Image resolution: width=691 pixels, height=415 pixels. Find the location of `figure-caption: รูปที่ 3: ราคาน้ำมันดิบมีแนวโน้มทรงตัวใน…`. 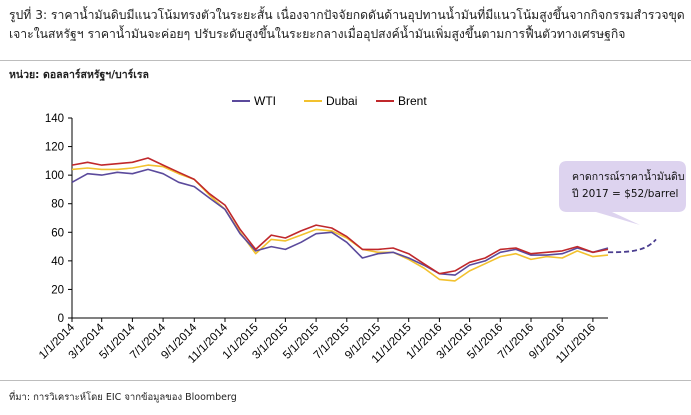

figure-caption: รูปที่ 3: ราคาน้ำมันดิบมีแนวโน้มทรงตัวใน… is located at coordinates (347, 25).